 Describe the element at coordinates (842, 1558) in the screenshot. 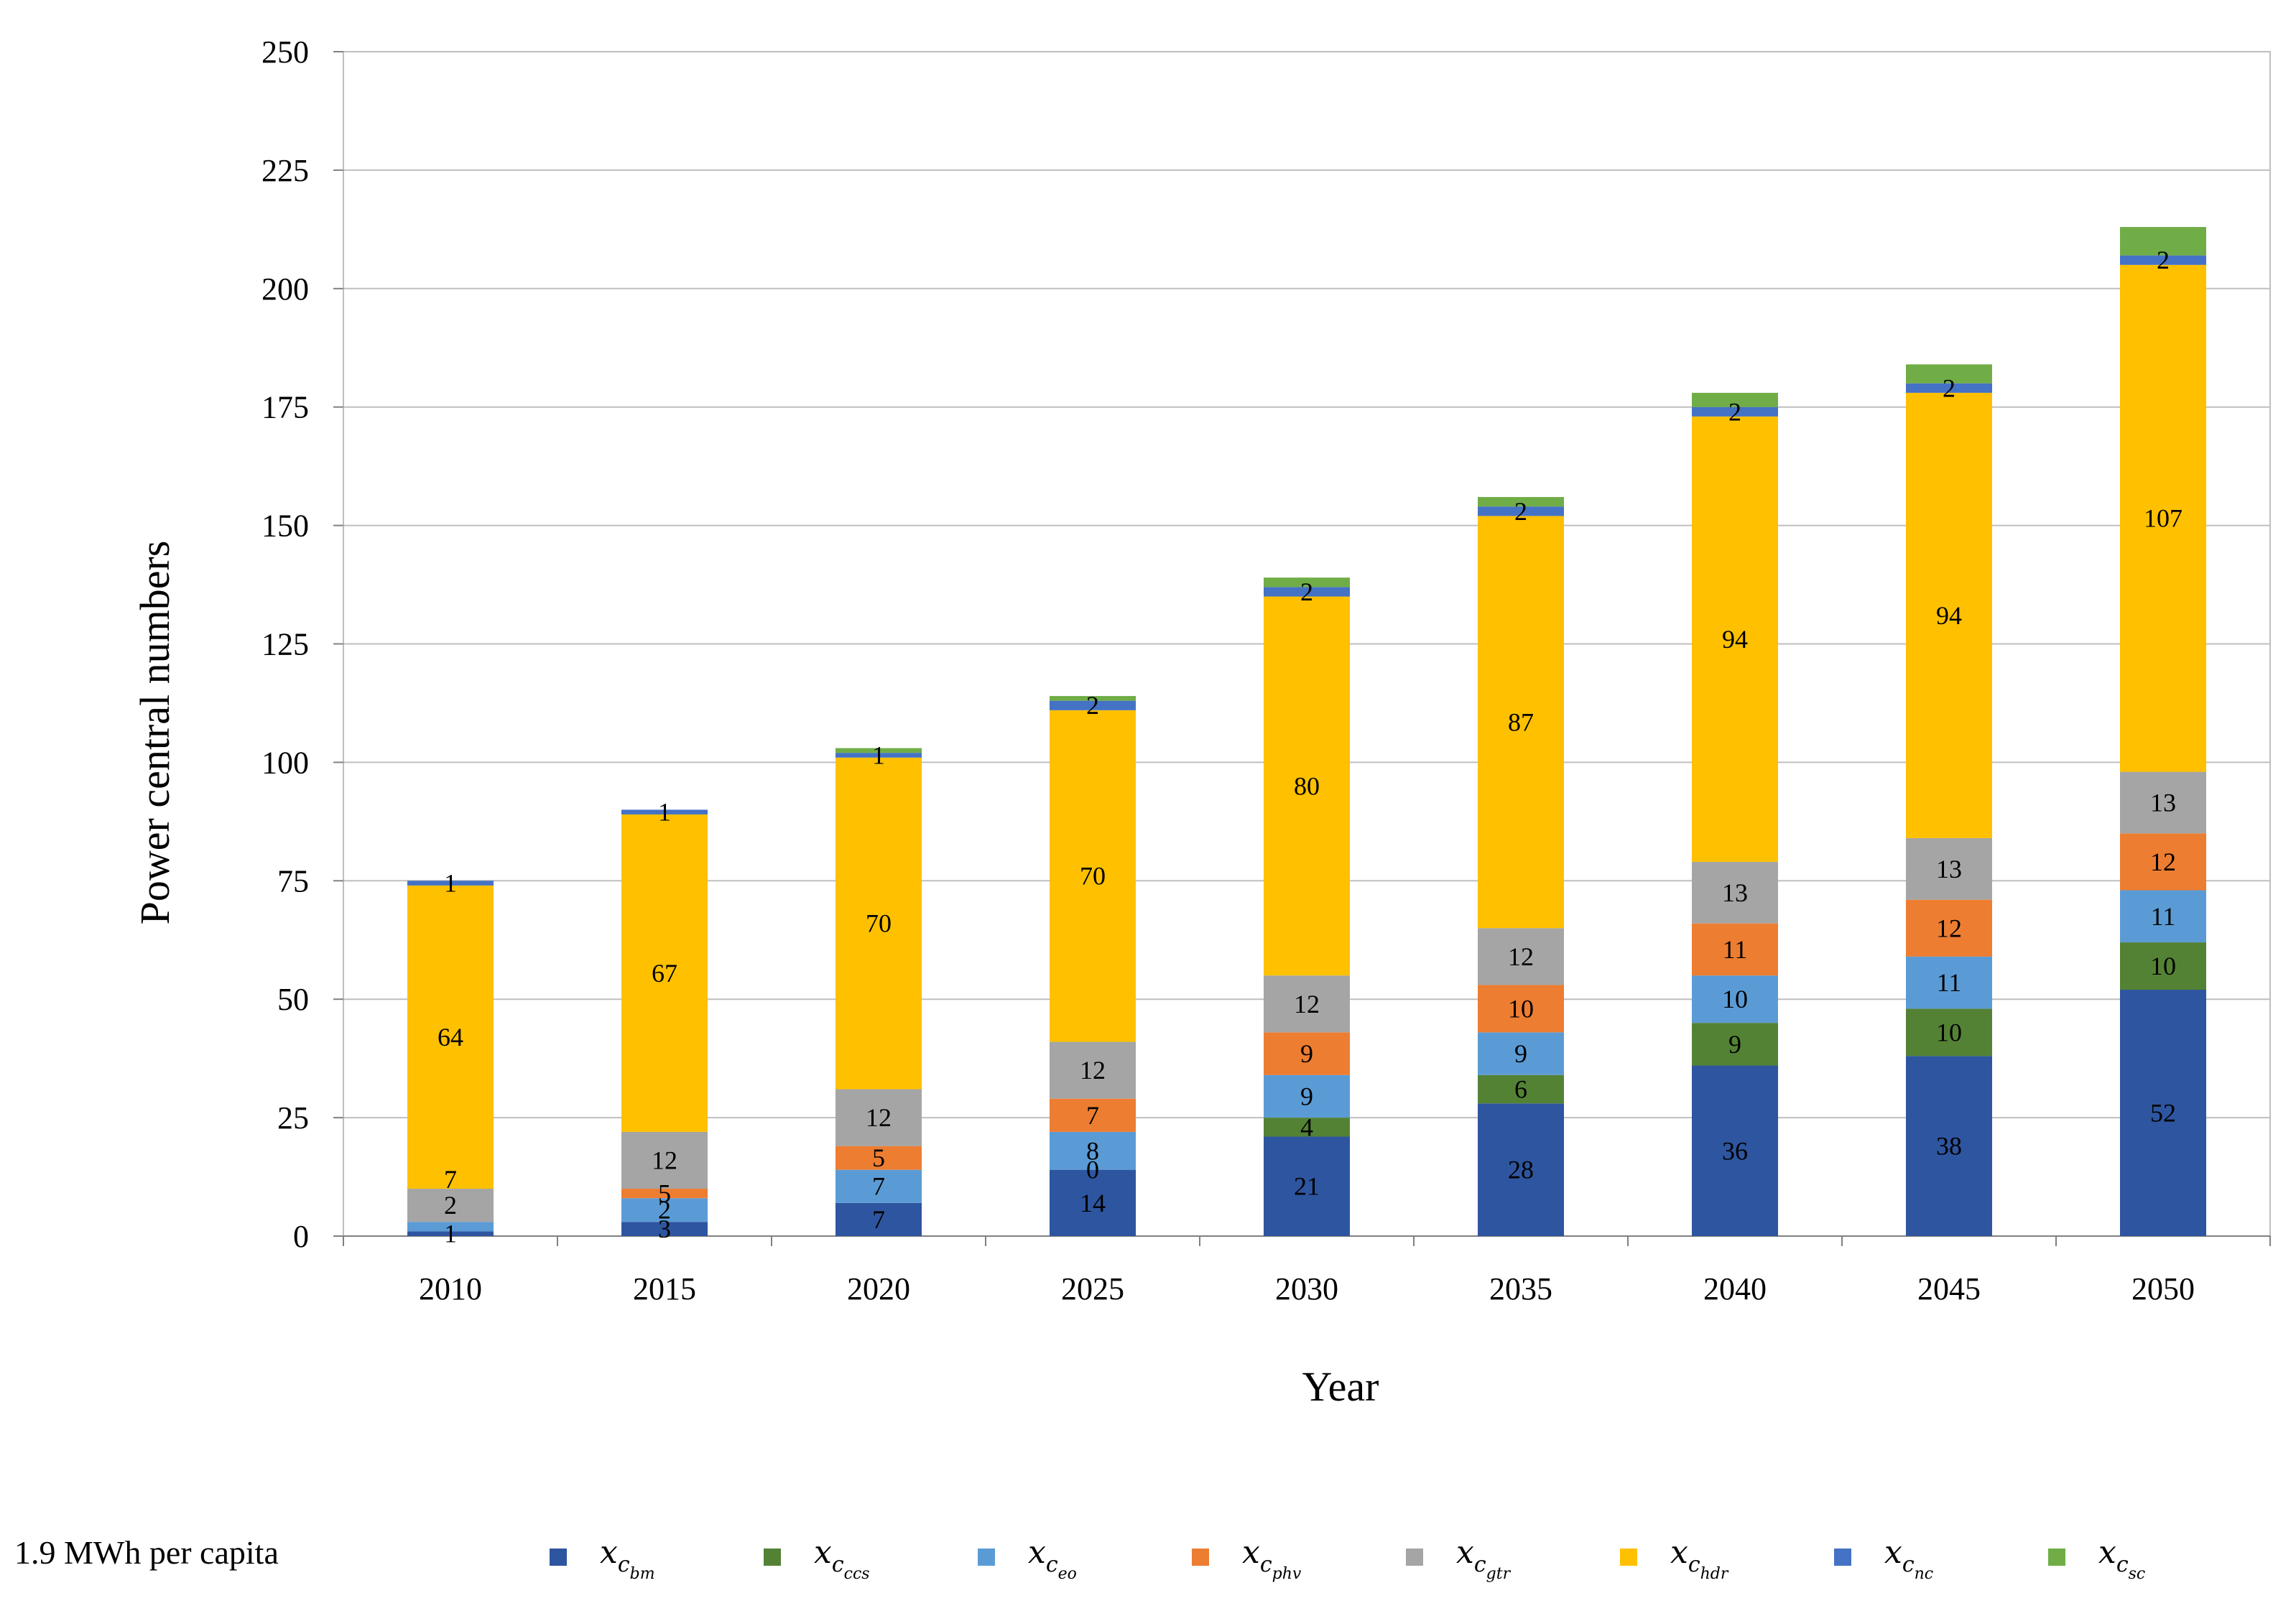

I see `legend-label-ccs: xcccs` at that location.